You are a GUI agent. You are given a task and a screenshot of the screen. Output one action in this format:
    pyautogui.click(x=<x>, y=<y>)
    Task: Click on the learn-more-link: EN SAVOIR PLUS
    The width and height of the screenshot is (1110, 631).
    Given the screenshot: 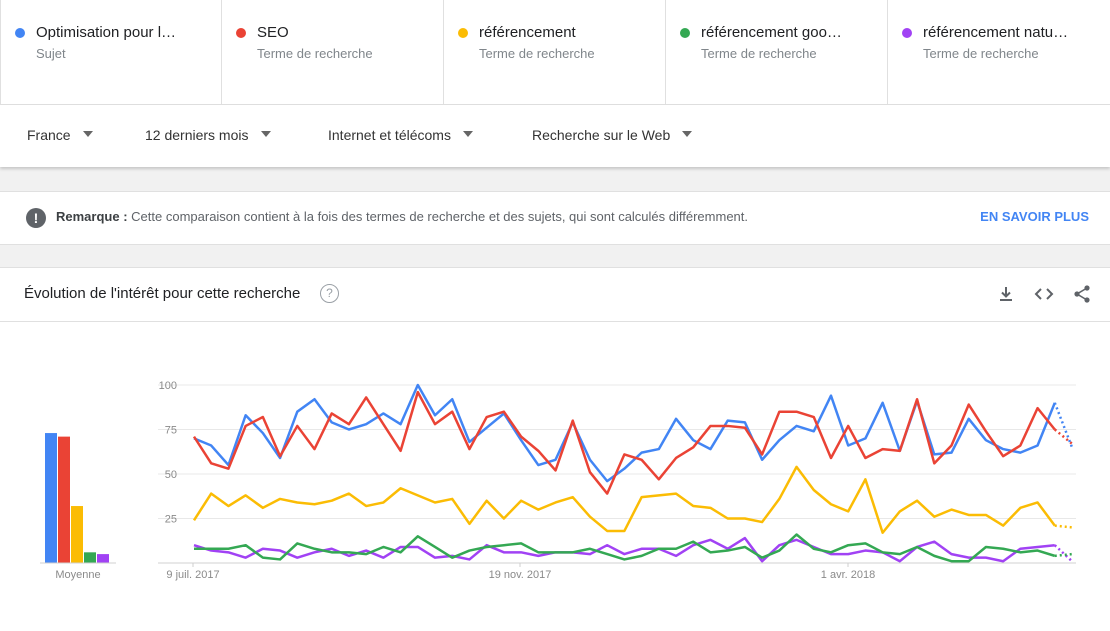 What is the action you would take?
    pyautogui.click(x=1034, y=216)
    